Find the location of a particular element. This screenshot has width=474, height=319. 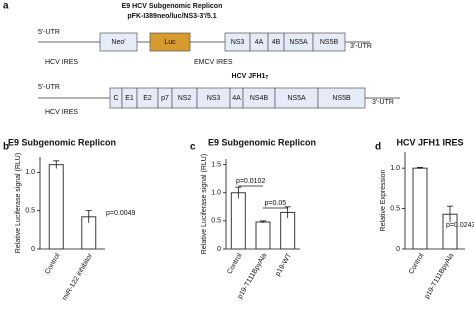

segment-label: E1 is located at coordinates (129, 98).